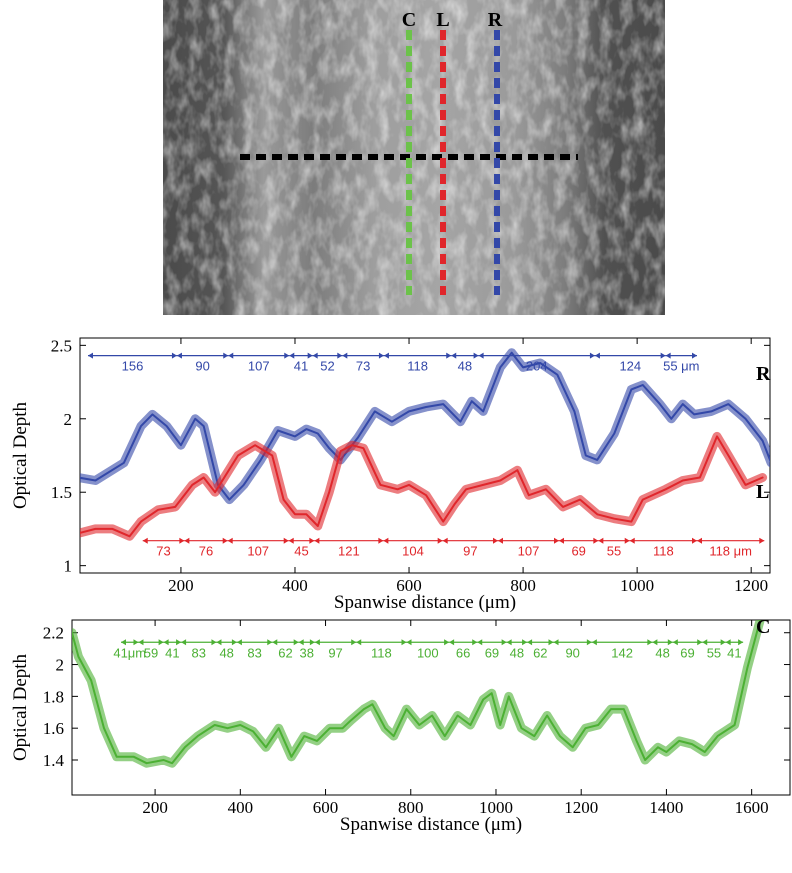 This screenshot has height=873, width=792. I want to click on y-tick-label: 2.5, so click(61, 345).